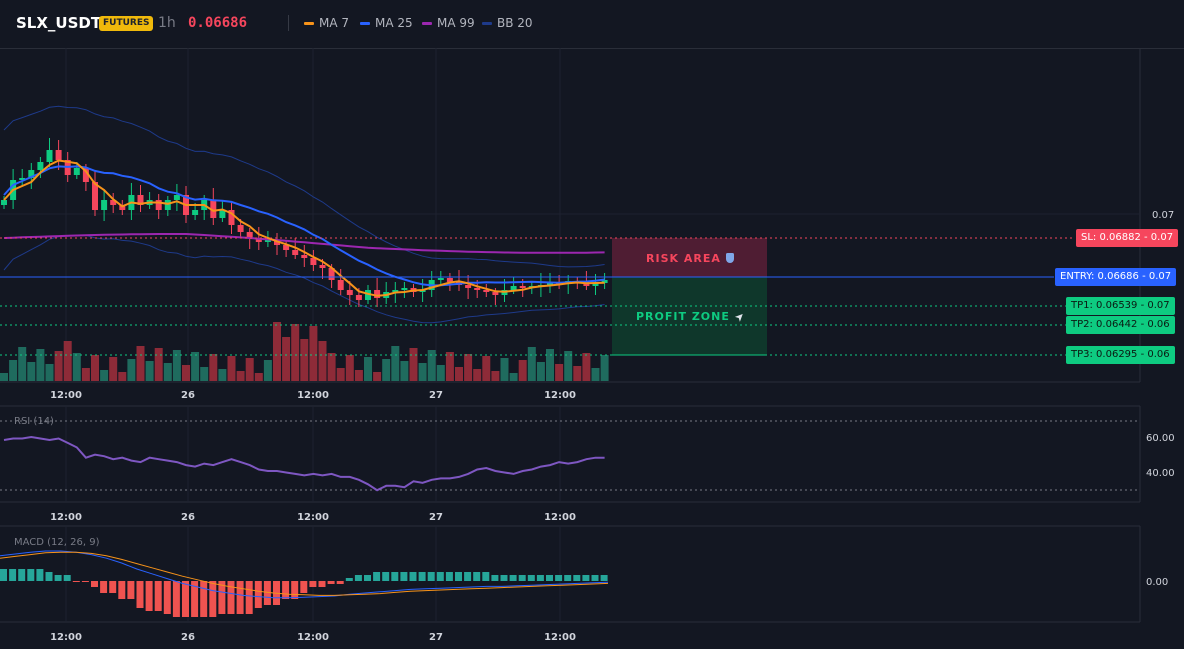 This screenshot has height=649, width=1184. What do you see at coordinates (487, 23) in the screenshot?
I see `bb20-swatch` at bounding box center [487, 23].